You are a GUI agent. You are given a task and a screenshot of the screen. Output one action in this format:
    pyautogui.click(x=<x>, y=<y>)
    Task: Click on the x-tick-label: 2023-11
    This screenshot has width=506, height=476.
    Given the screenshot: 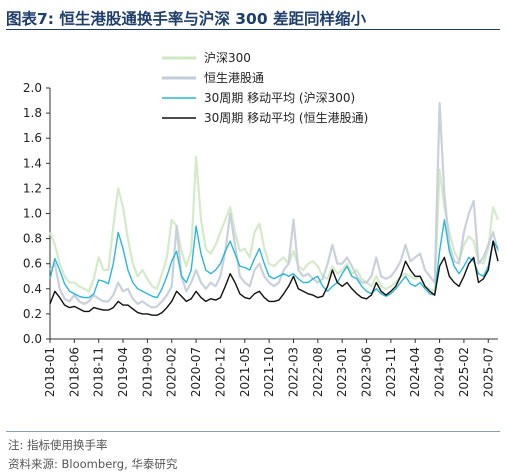 What is the action you would take?
    pyautogui.click(x=391, y=372)
    